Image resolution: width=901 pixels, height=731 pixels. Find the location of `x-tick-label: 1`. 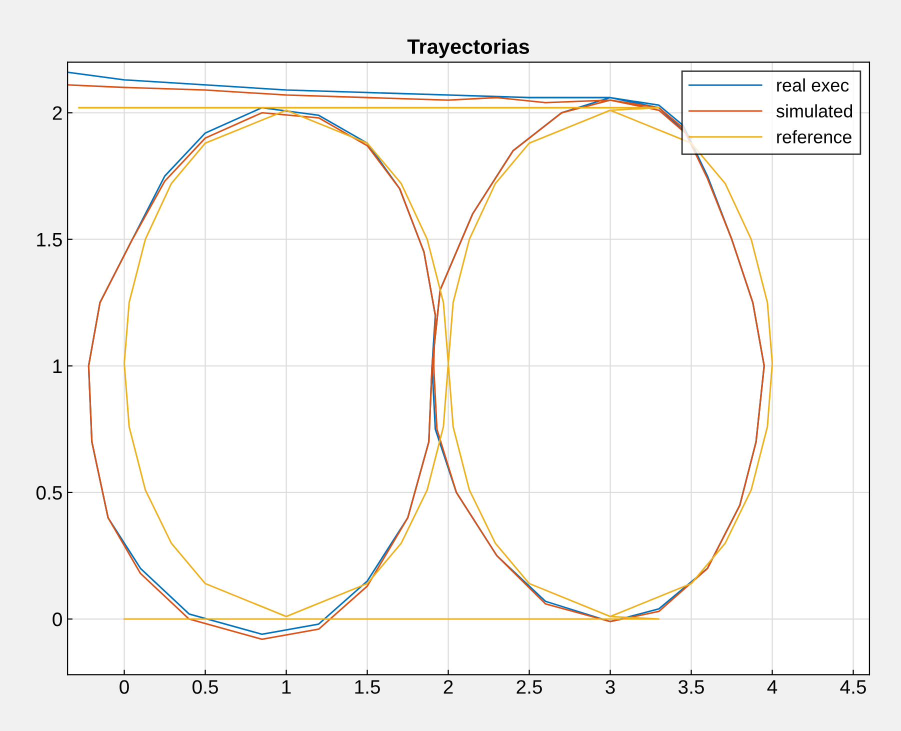

x-tick-label: 1 is located at coordinates (286, 687).